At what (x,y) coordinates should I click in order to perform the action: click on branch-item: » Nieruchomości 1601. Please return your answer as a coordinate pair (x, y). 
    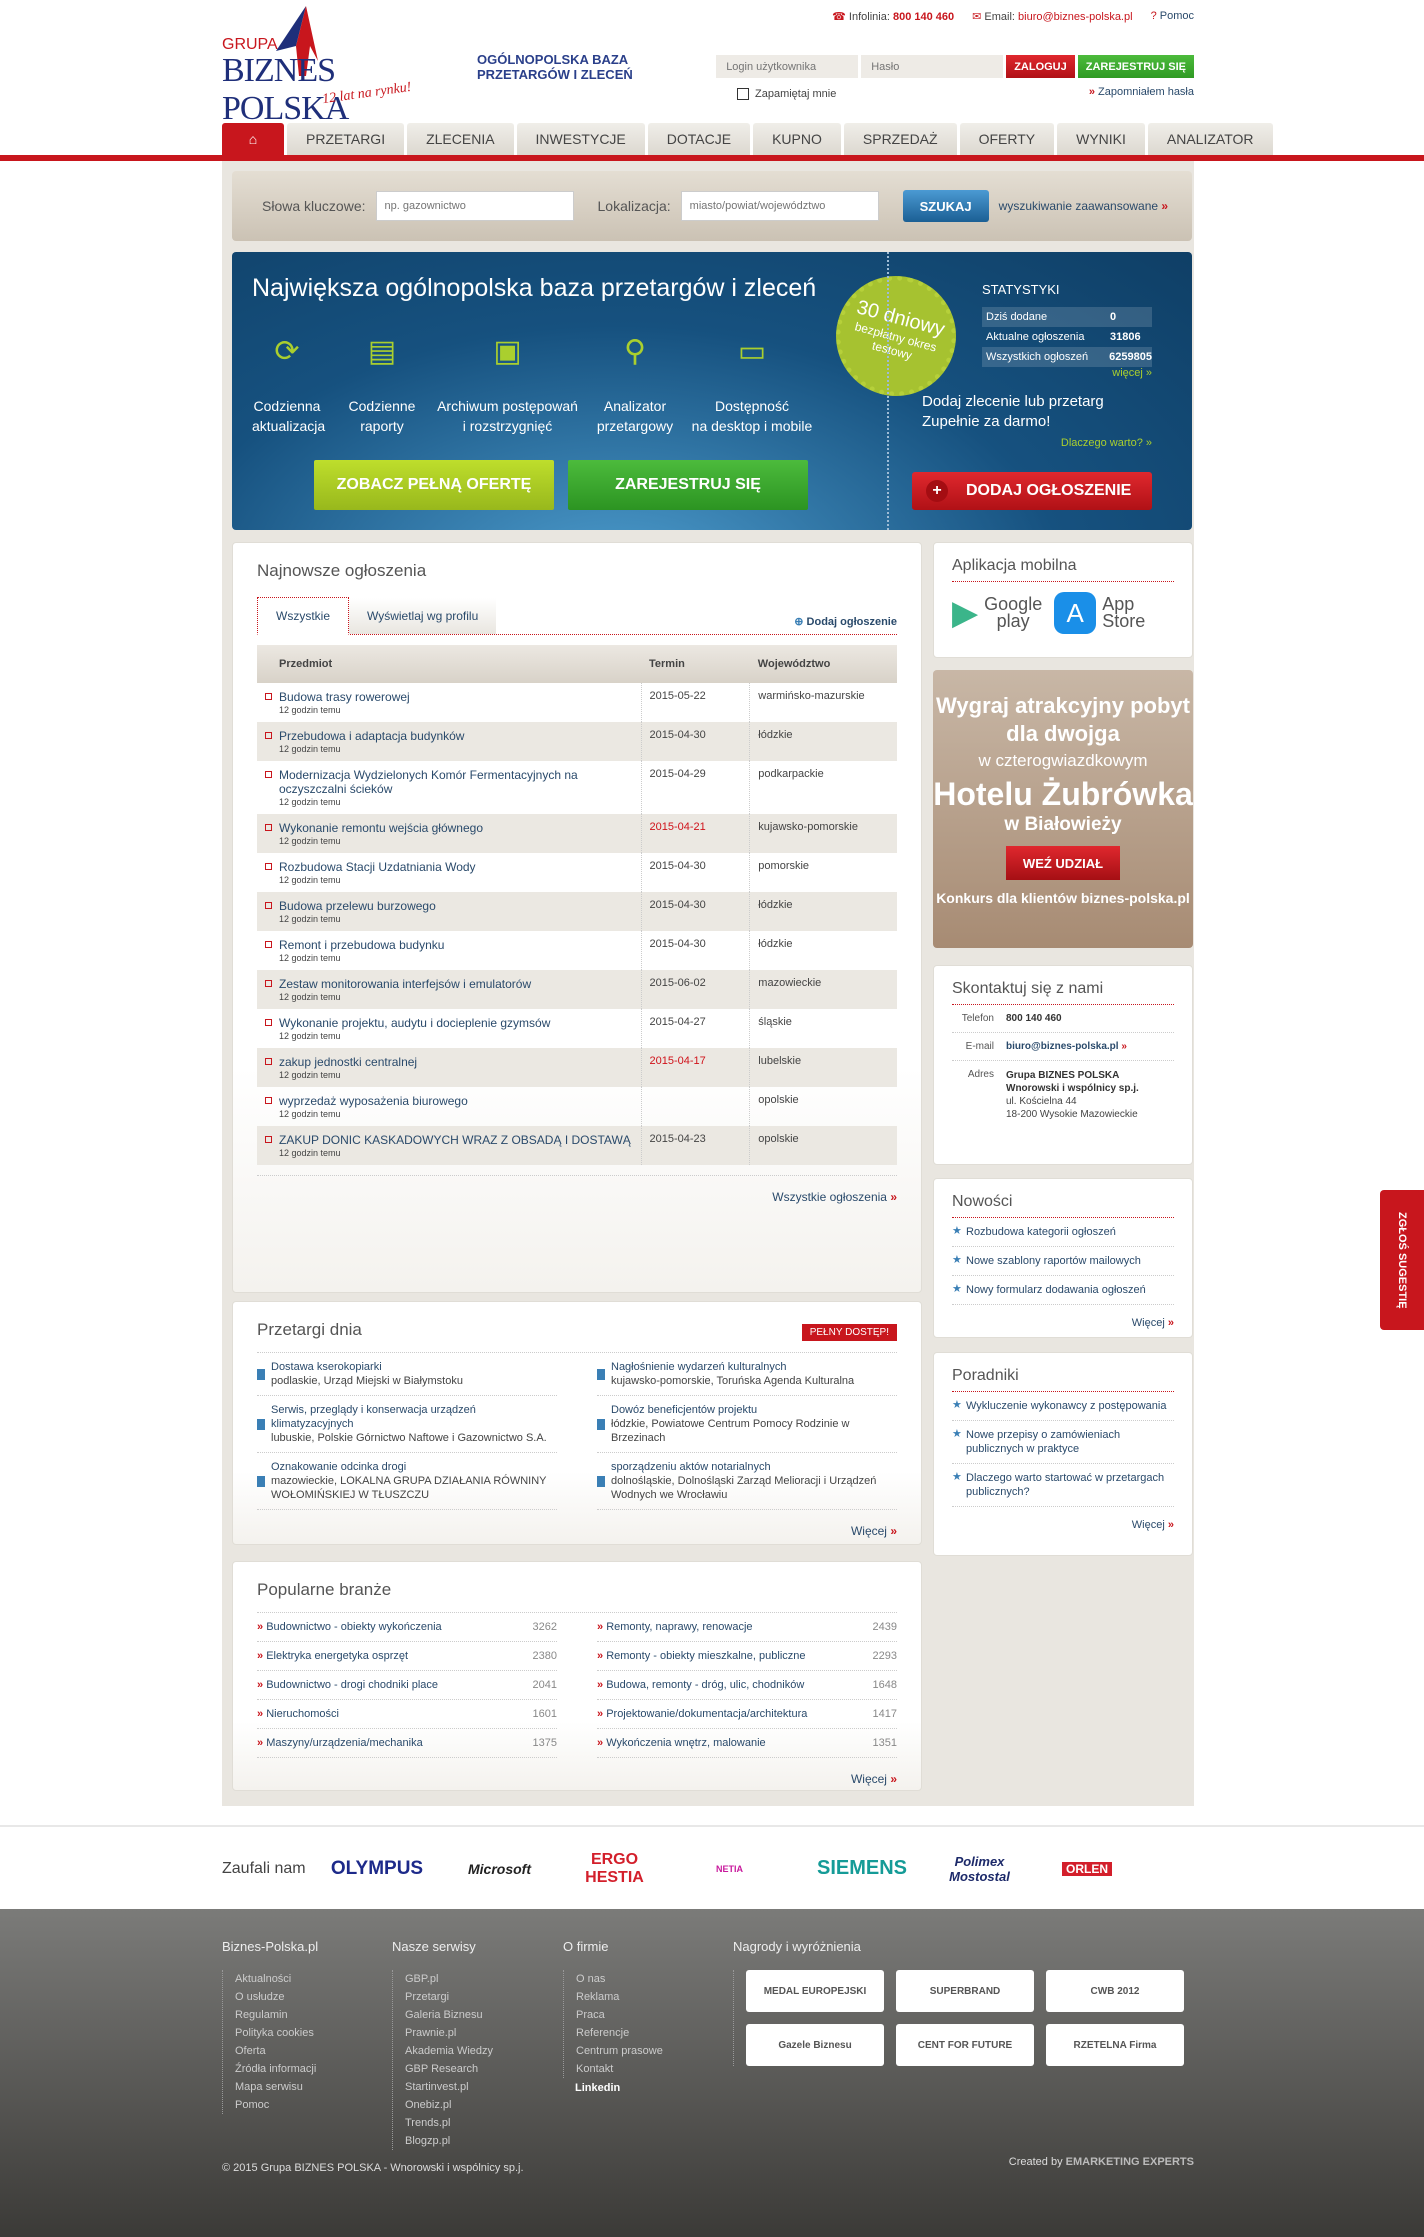
    Looking at the image, I should click on (407, 1714).